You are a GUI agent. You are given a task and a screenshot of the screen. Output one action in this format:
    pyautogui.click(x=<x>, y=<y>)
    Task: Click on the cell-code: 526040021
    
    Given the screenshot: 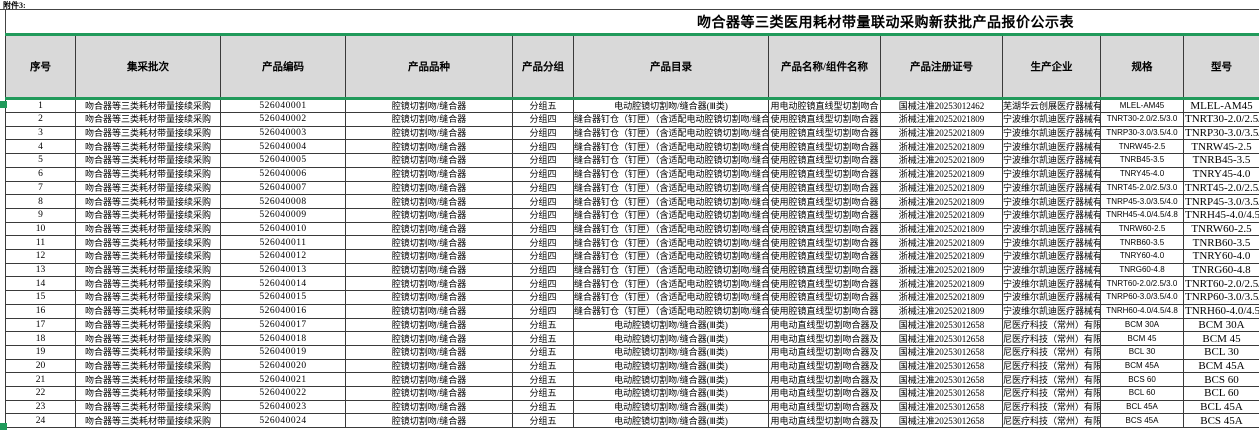 What is the action you would take?
    pyautogui.click(x=283, y=380)
    